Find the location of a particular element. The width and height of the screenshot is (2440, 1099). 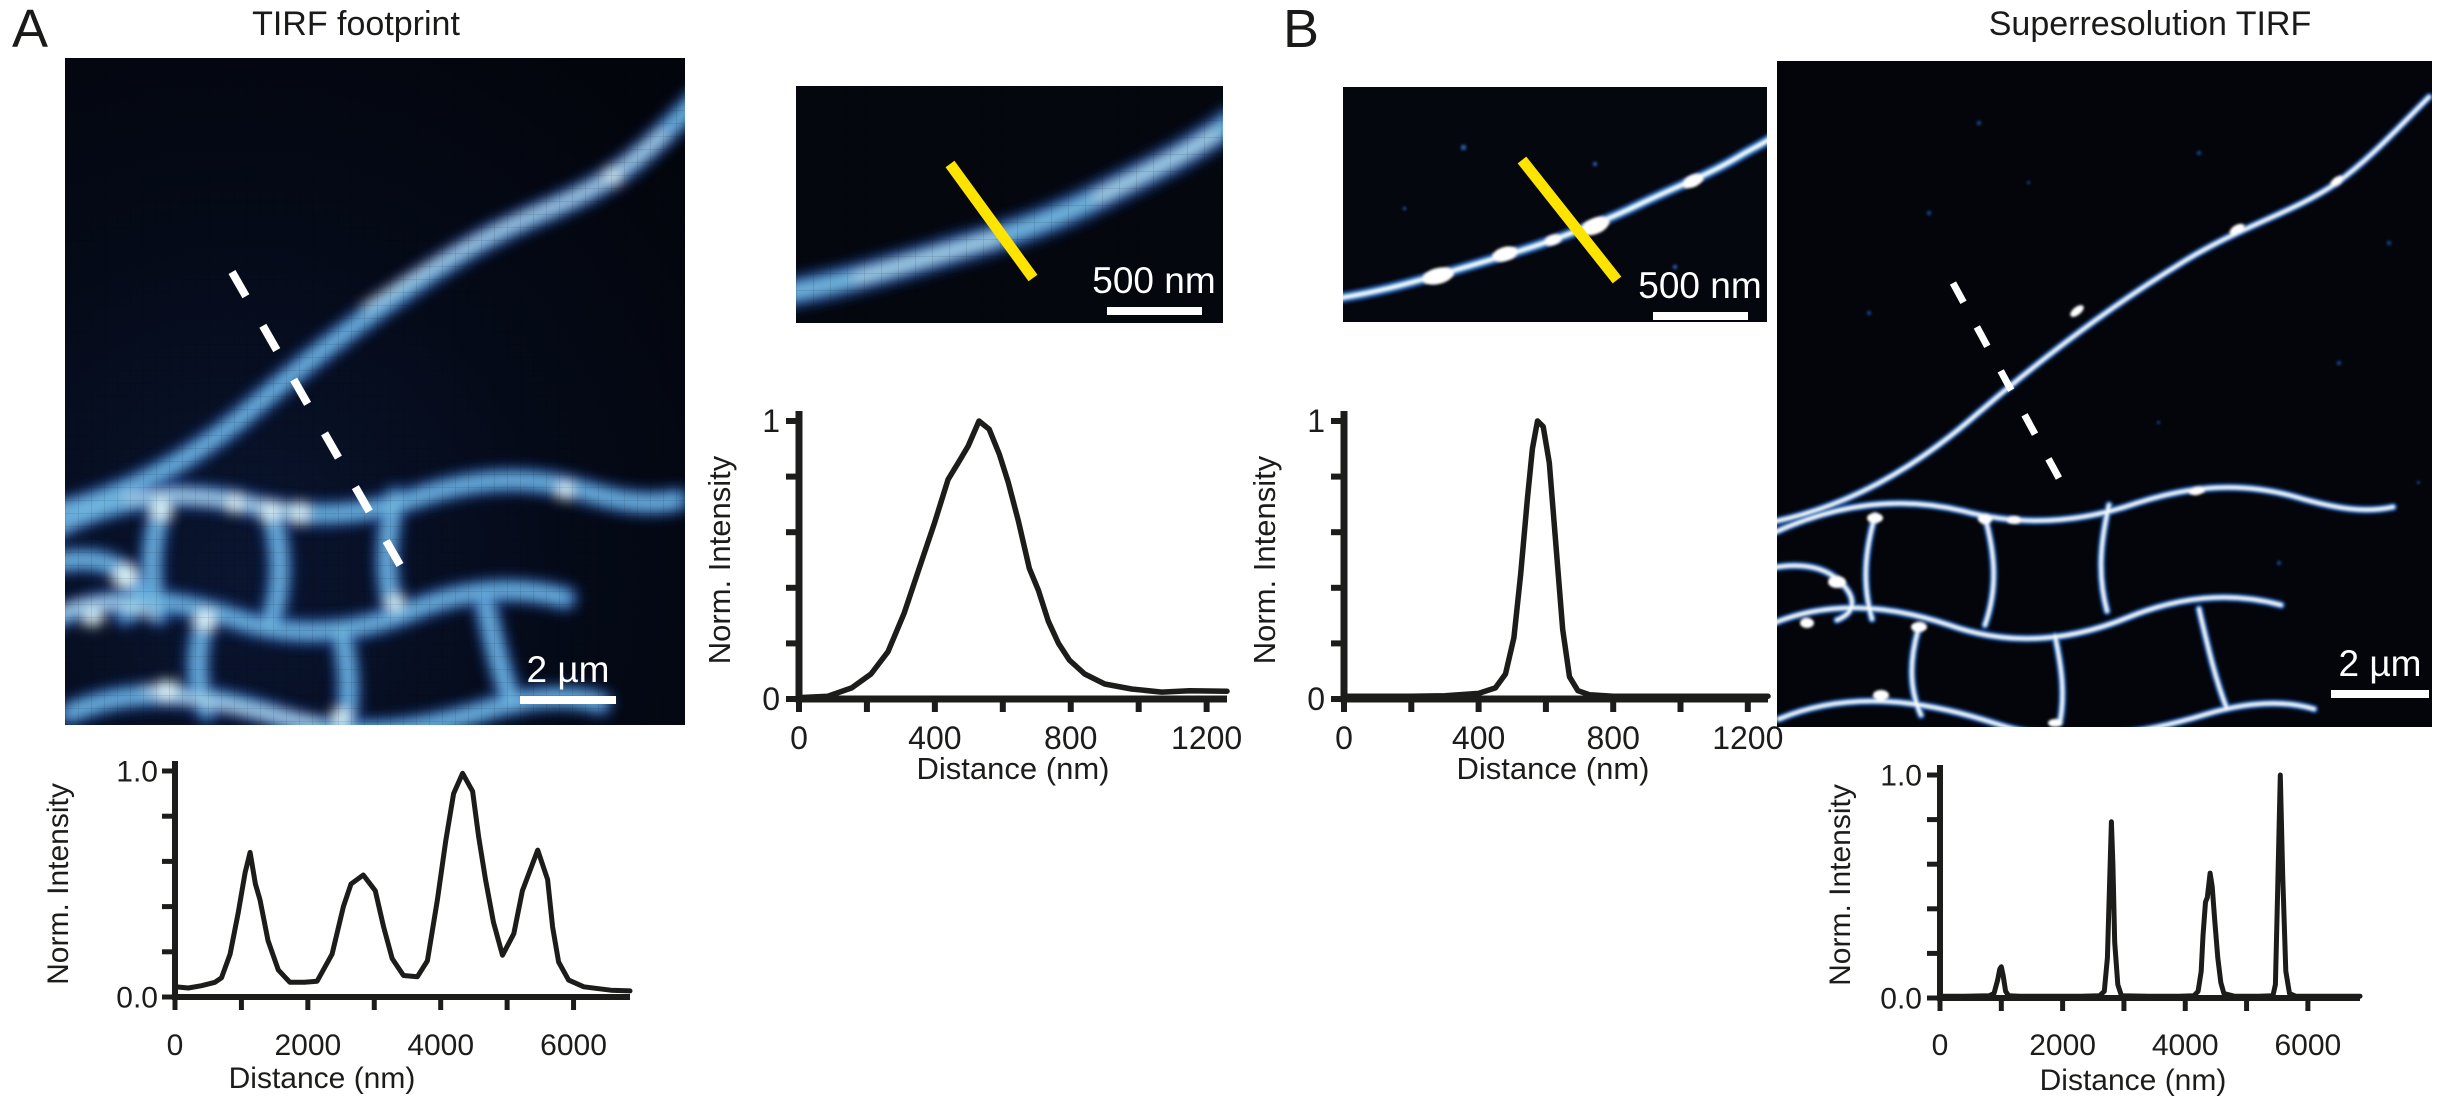

scalebar-tirf-image: 2 µm is located at coordinates (568, 677).